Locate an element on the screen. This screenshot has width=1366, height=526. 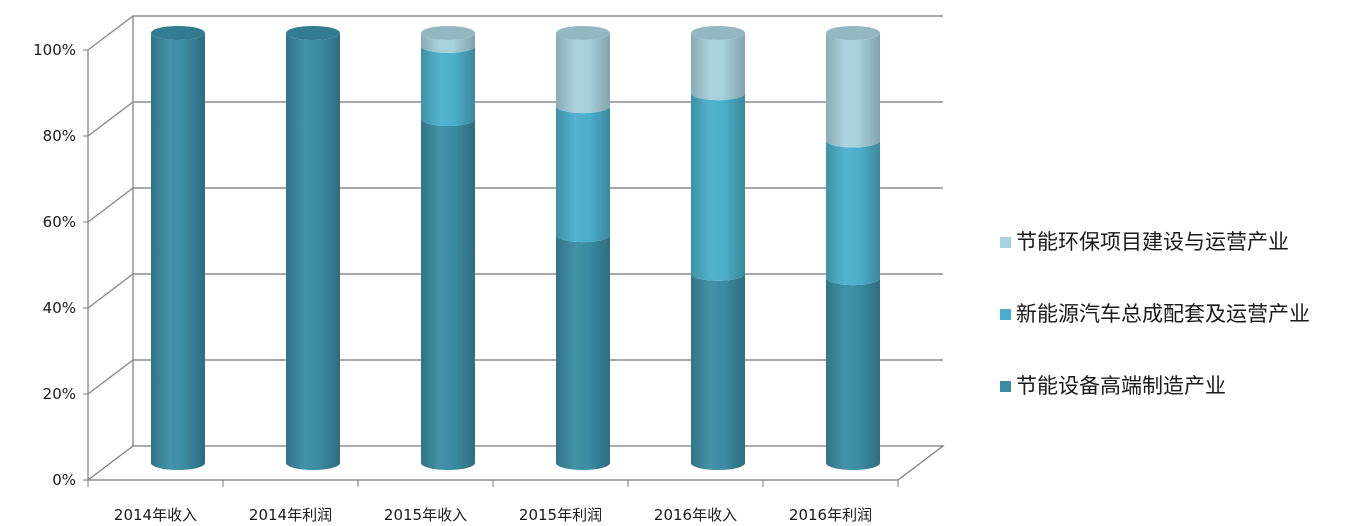
y-tick-label: 60% is located at coordinates (59, 222).